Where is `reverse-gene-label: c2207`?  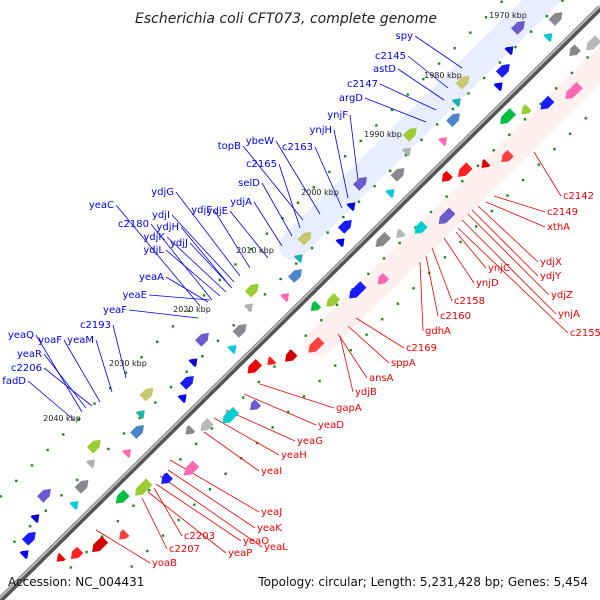
reverse-gene-label: c2207 is located at coordinates (184, 549).